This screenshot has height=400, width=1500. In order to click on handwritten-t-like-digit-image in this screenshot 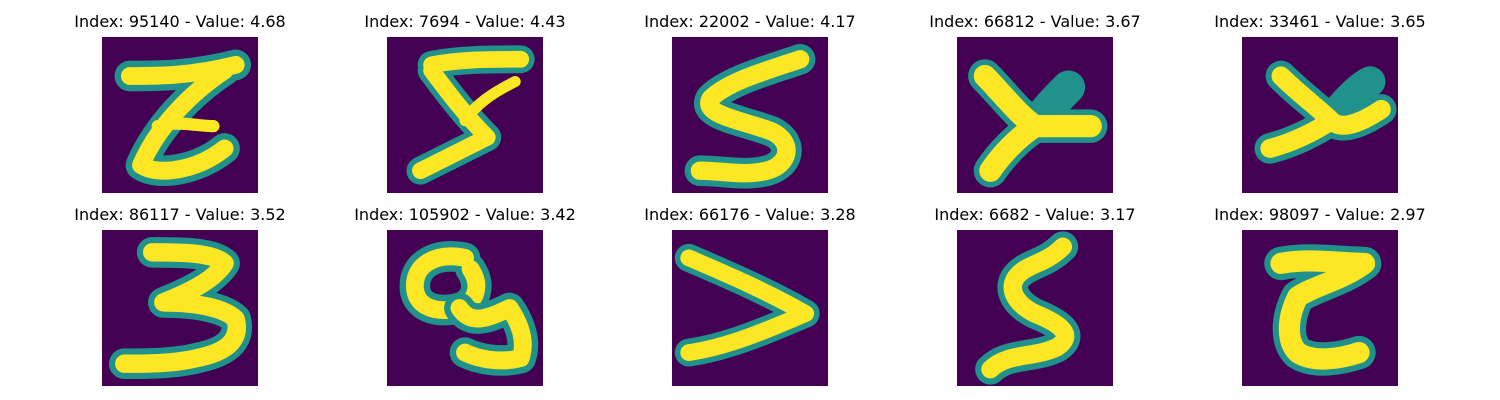, I will do `click(1323, 310)`.